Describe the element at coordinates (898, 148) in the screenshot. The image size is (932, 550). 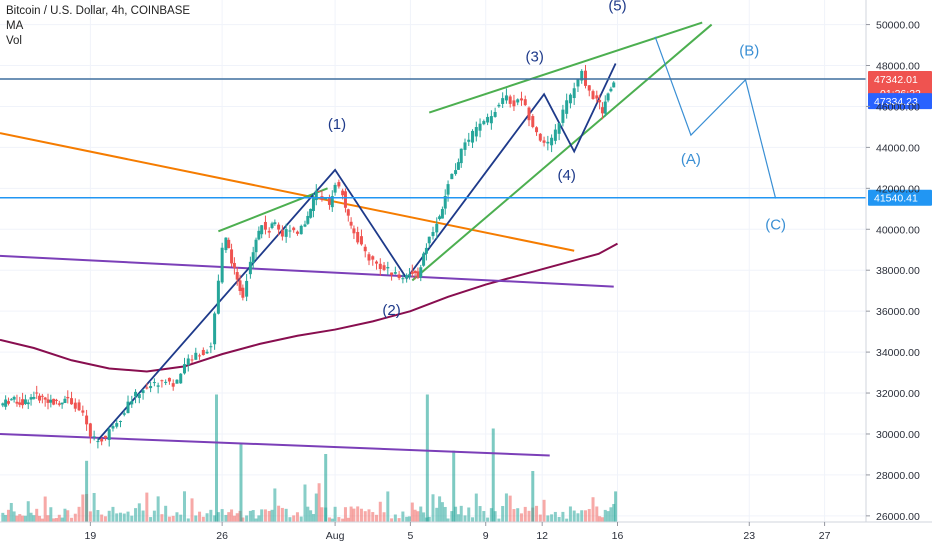
I see `y-tick-label: 44000.00` at that location.